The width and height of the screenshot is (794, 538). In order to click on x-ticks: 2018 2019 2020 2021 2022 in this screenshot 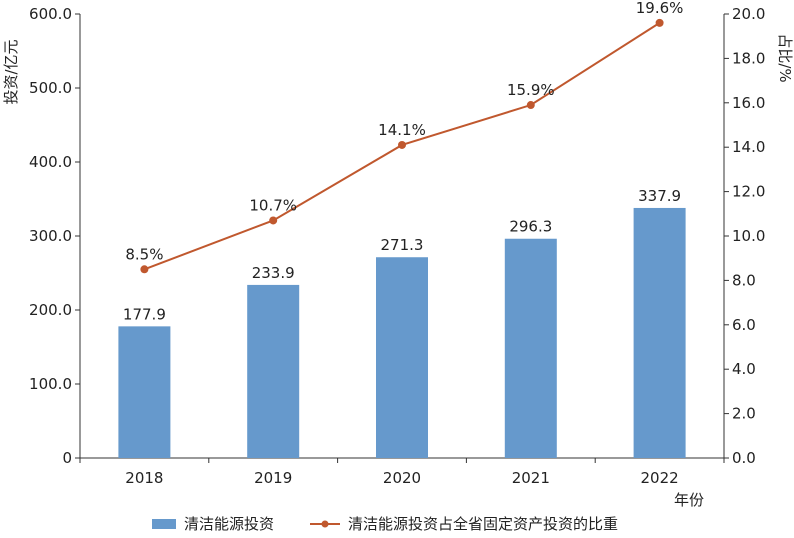, I will do `click(402, 472)`.